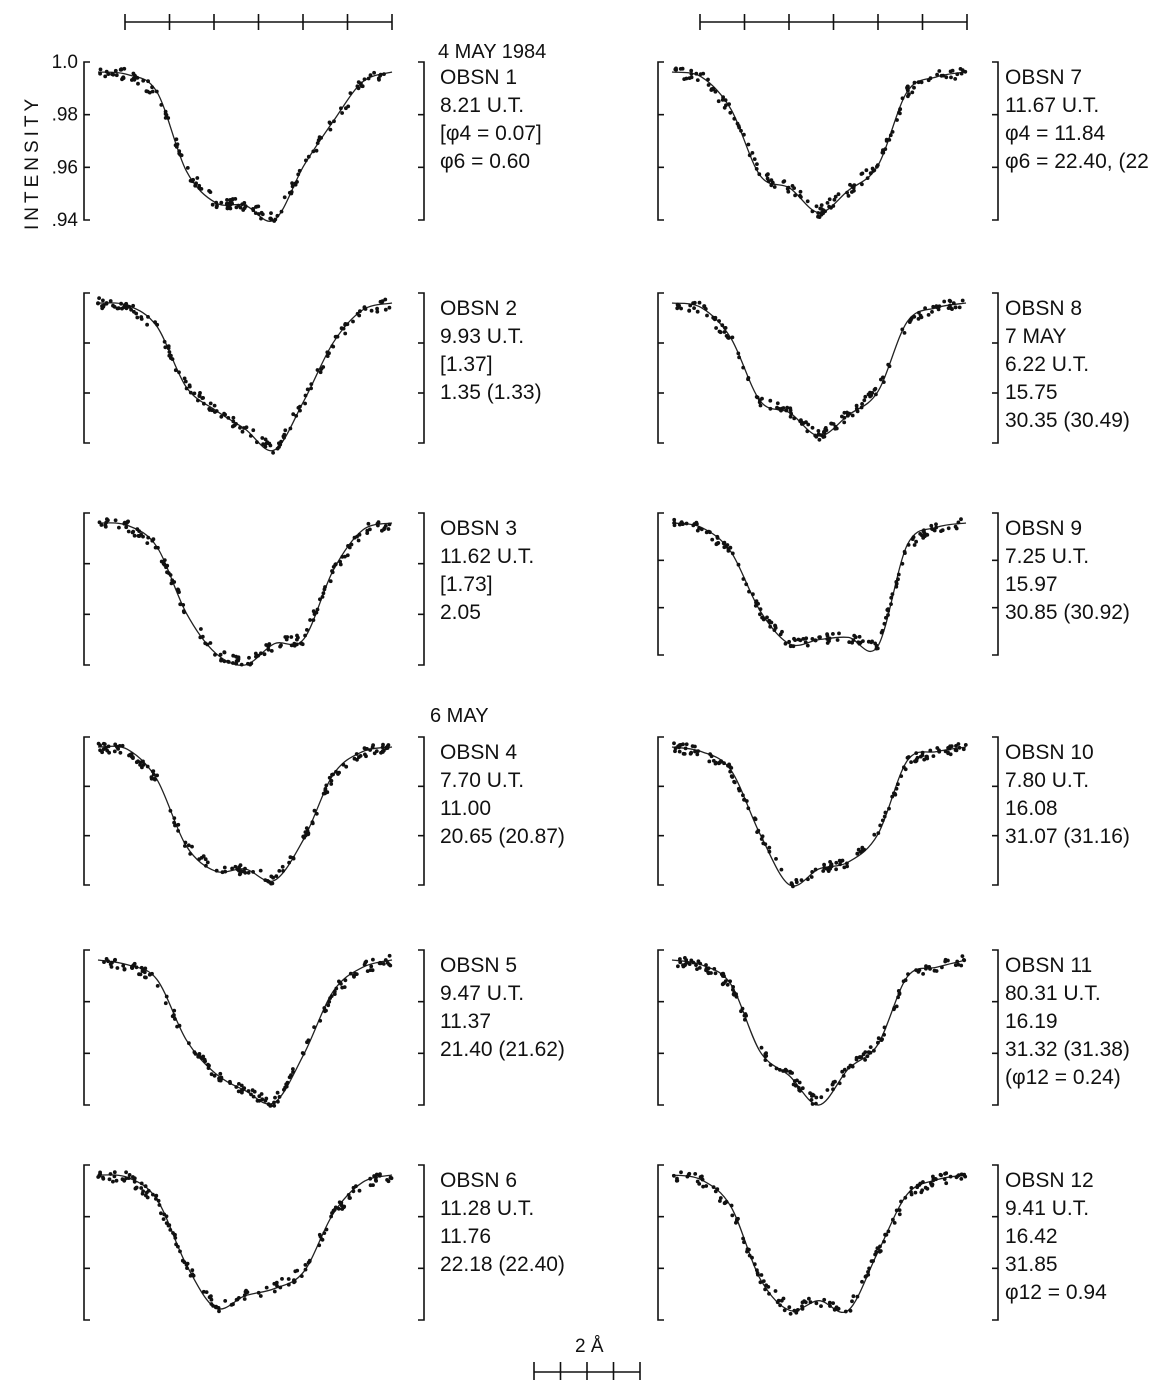 This screenshot has width=1164, height=1388. What do you see at coordinates (1063, 1077) in the screenshot?
I see `obsn-text-line: (φ12 = 0.24)` at bounding box center [1063, 1077].